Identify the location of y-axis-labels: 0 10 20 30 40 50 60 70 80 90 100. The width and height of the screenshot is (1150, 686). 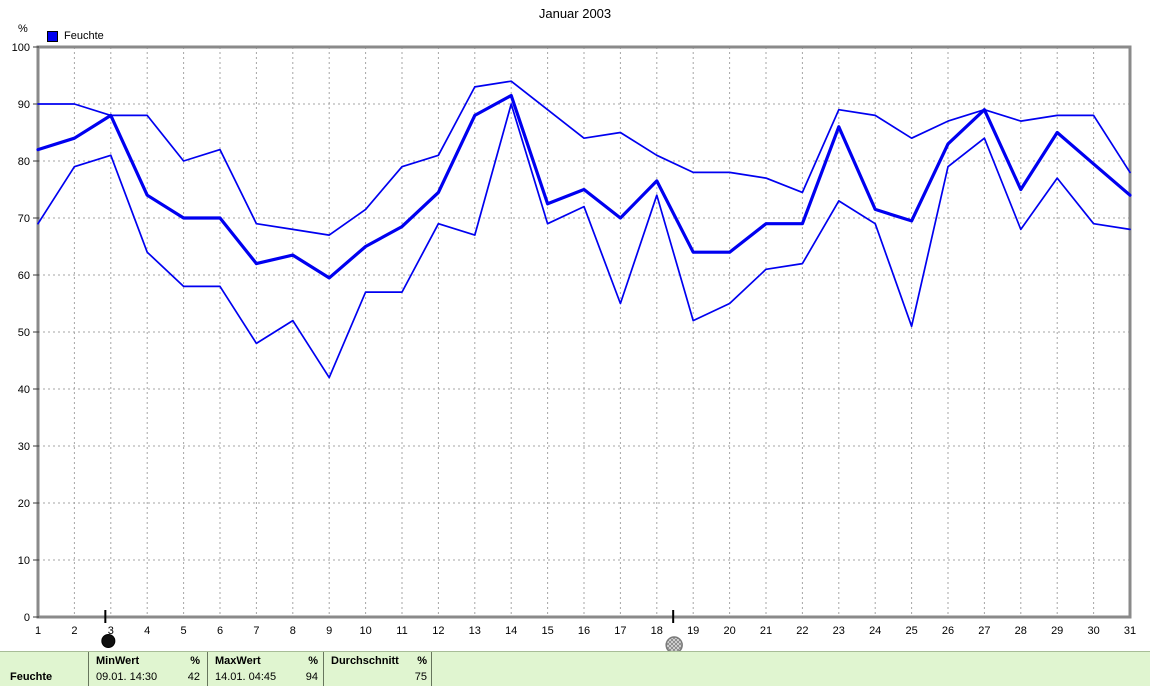
(25, 333).